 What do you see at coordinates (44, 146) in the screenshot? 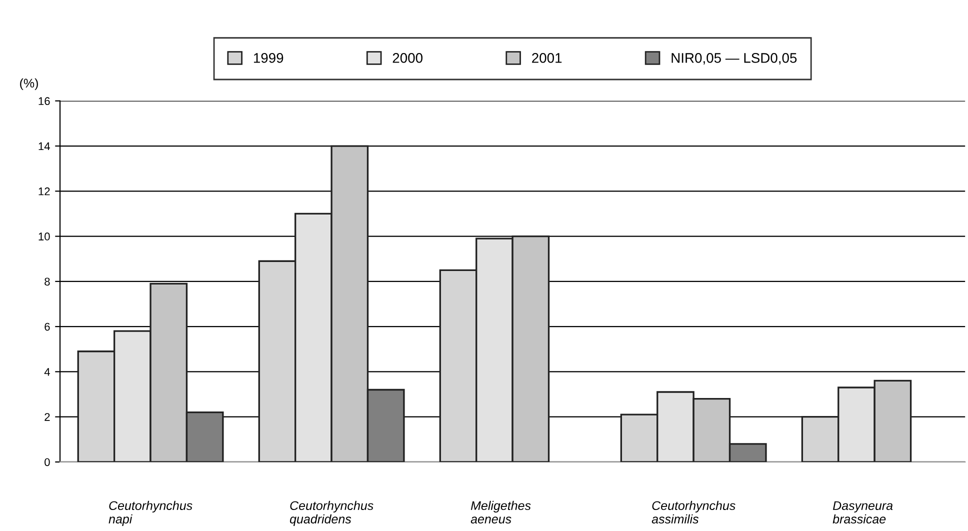
I see `y-tick-label: 14` at bounding box center [44, 146].